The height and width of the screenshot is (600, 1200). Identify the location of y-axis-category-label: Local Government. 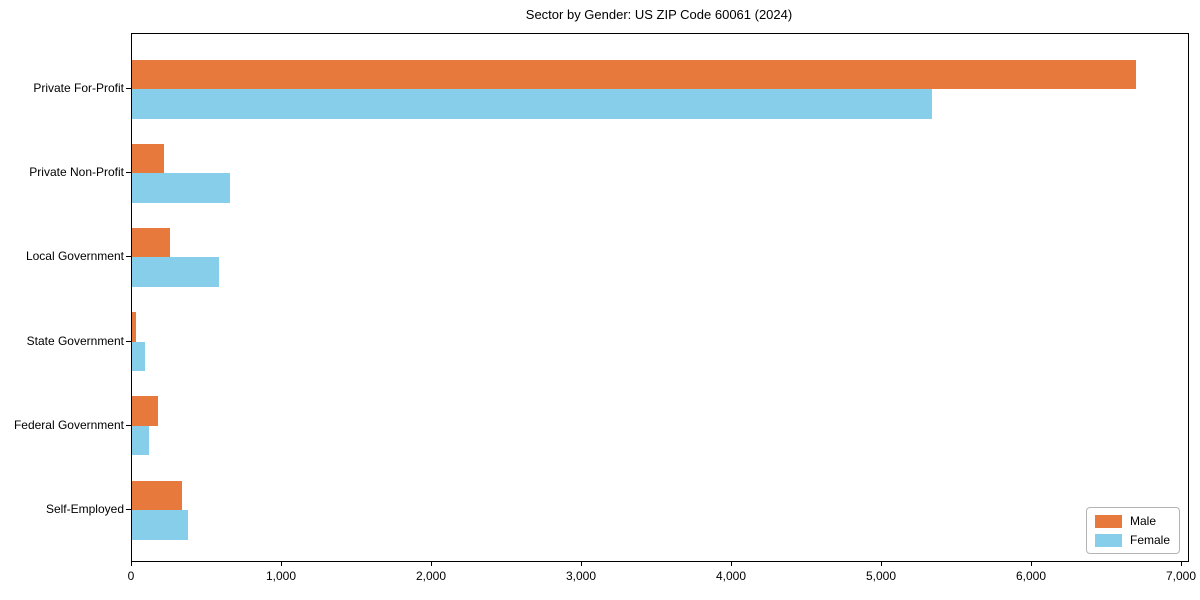
(74, 256).